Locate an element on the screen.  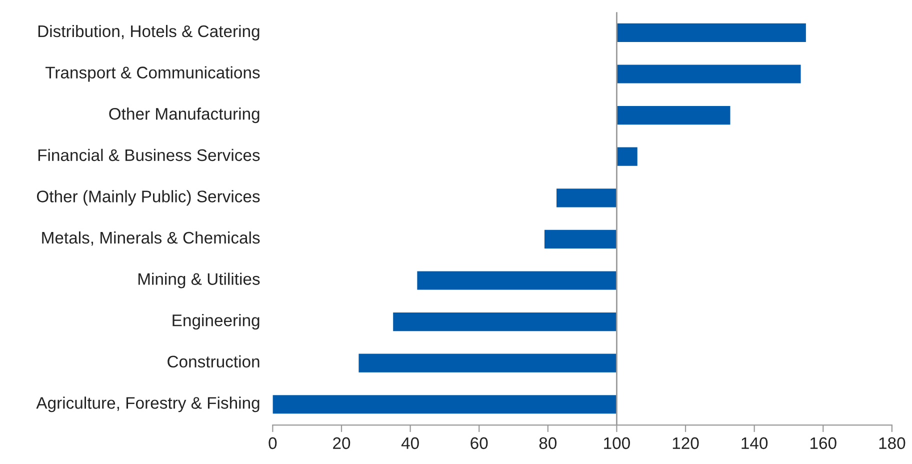
y-tick-label: Construction is located at coordinates (214, 361).